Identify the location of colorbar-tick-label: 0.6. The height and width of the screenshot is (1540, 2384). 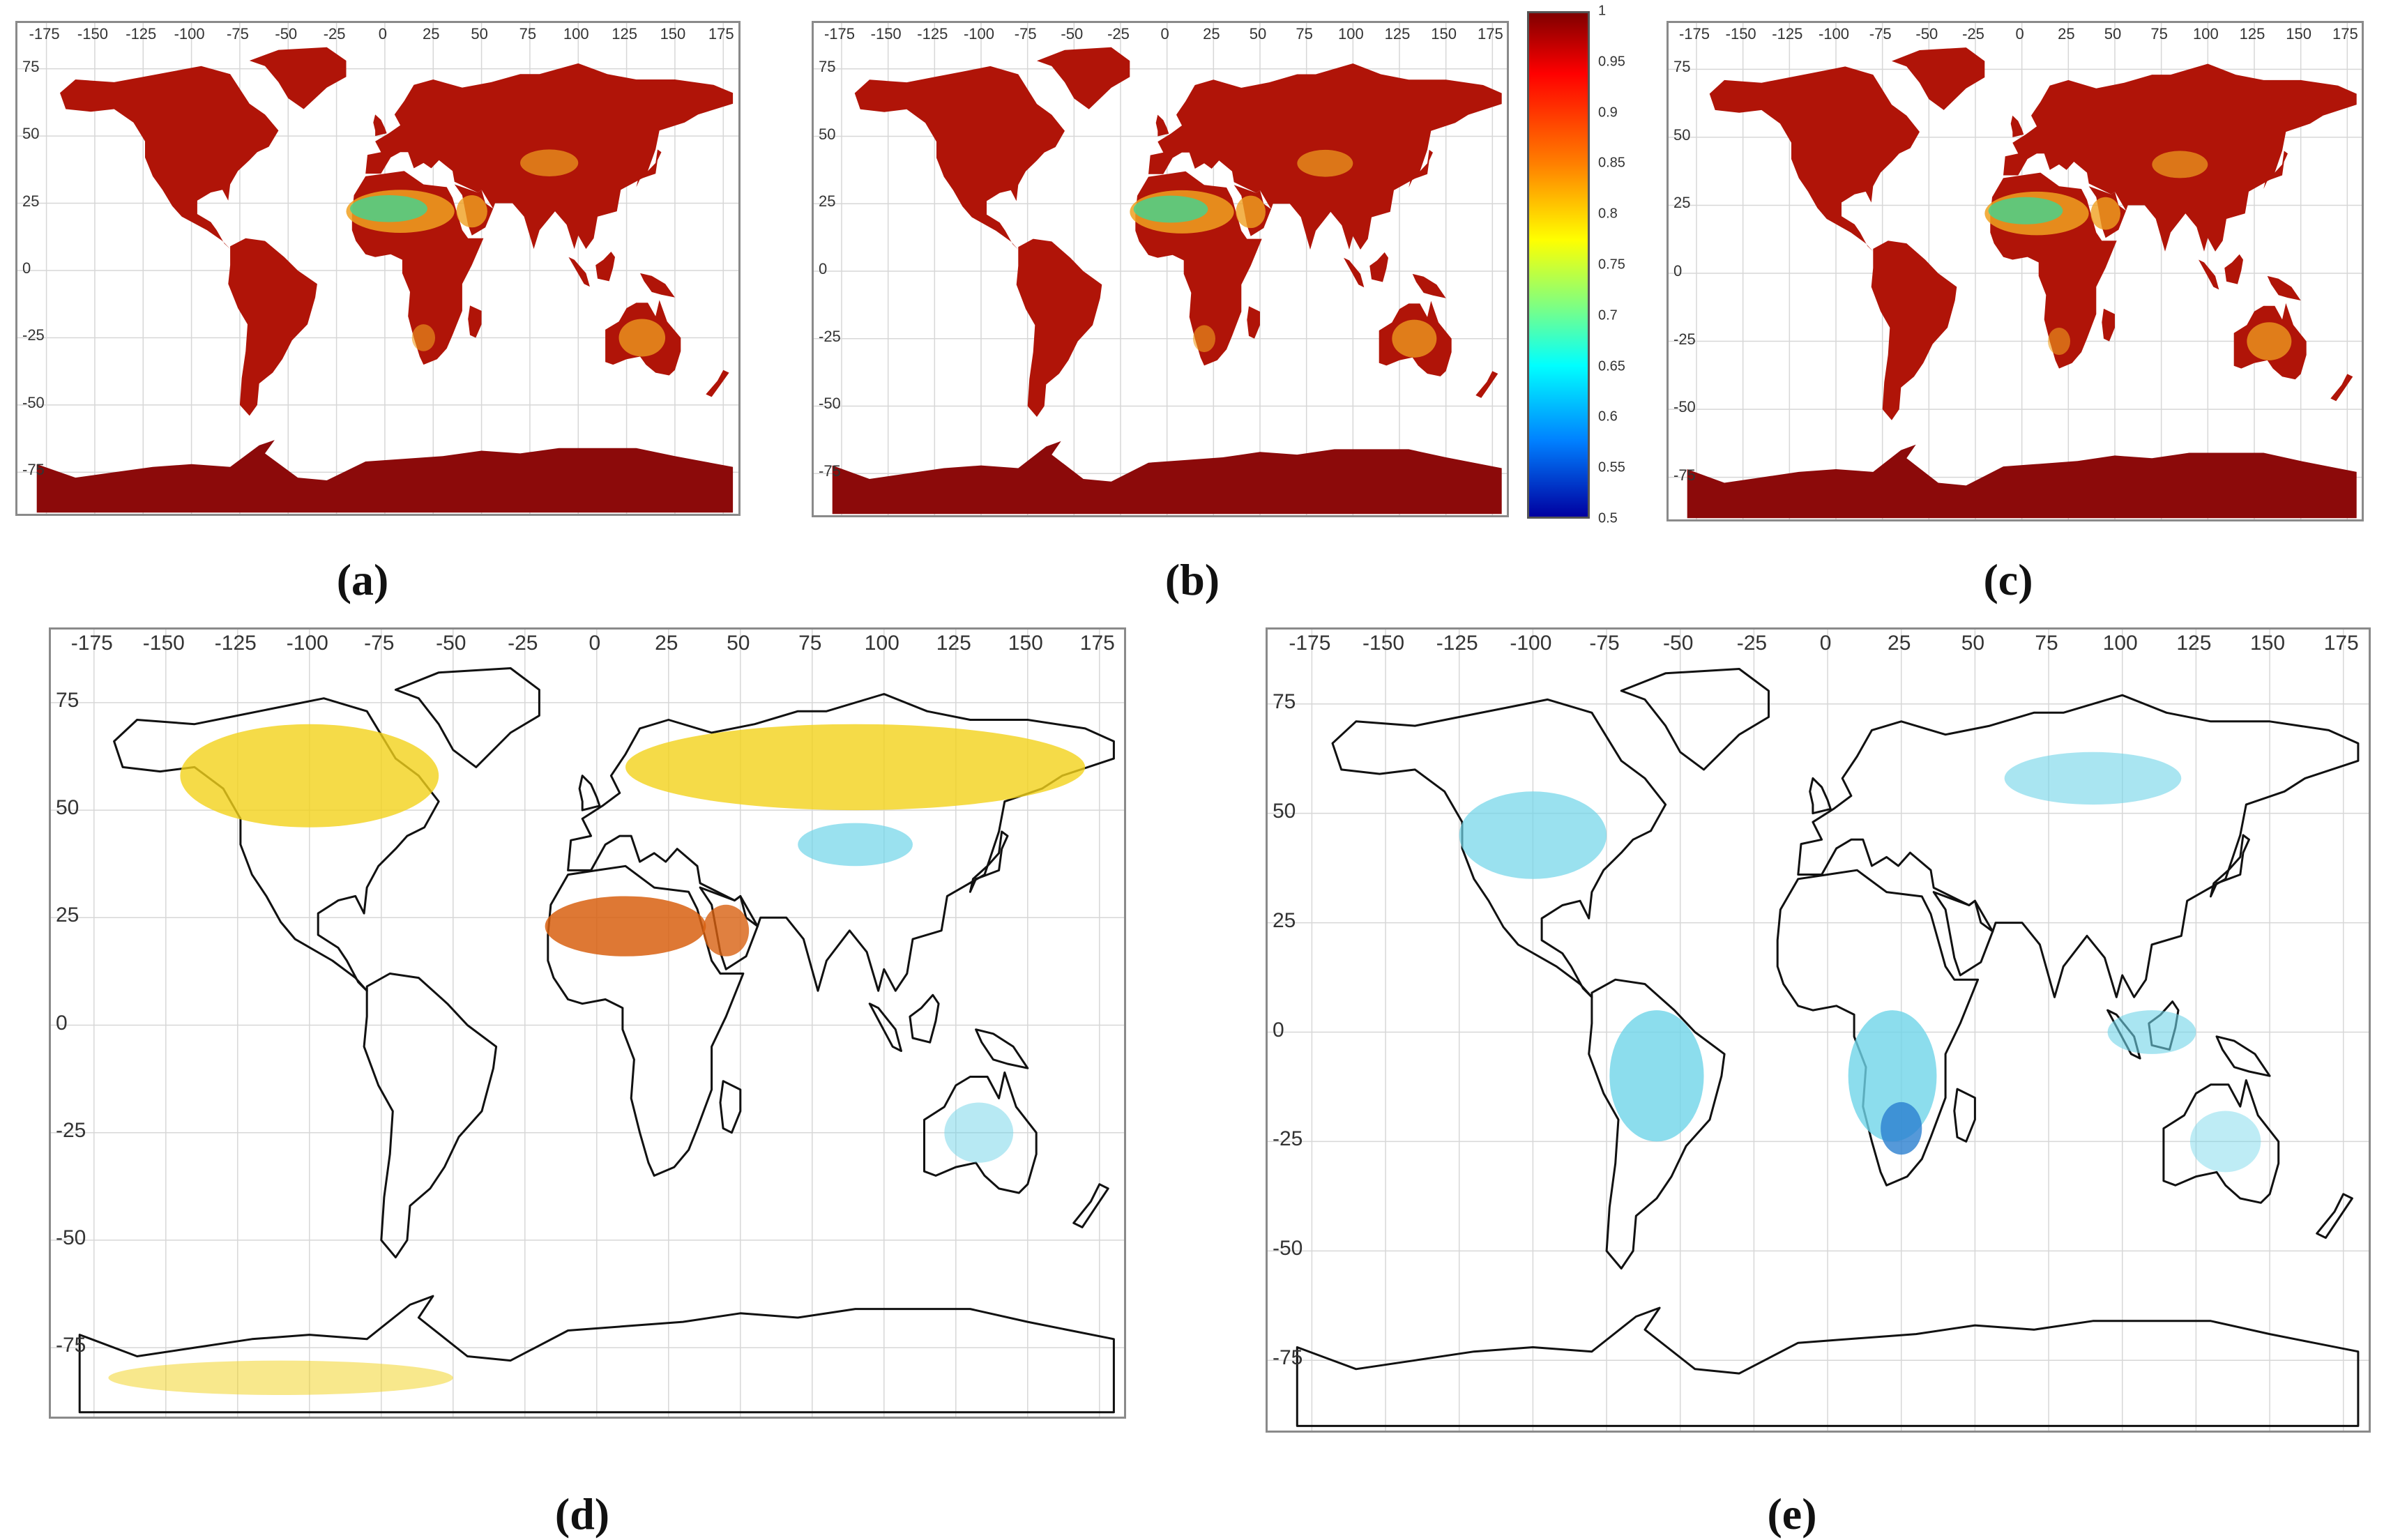
(1608, 417).